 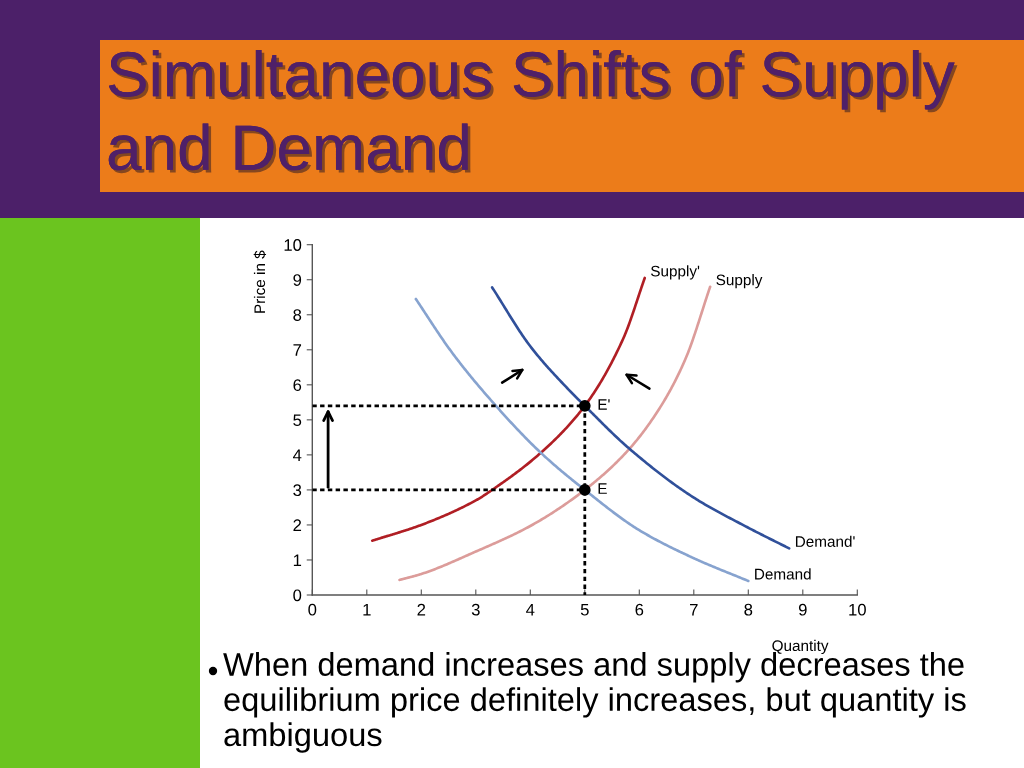 I want to click on series-label: Supply, so click(x=739, y=281).